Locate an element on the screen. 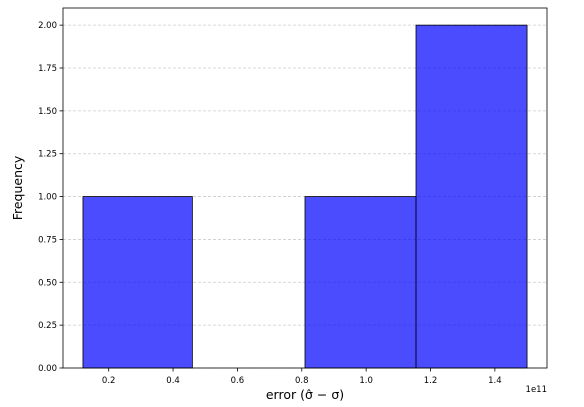 The width and height of the screenshot is (584, 407). x-tick-label: 0.2 is located at coordinates (109, 381).